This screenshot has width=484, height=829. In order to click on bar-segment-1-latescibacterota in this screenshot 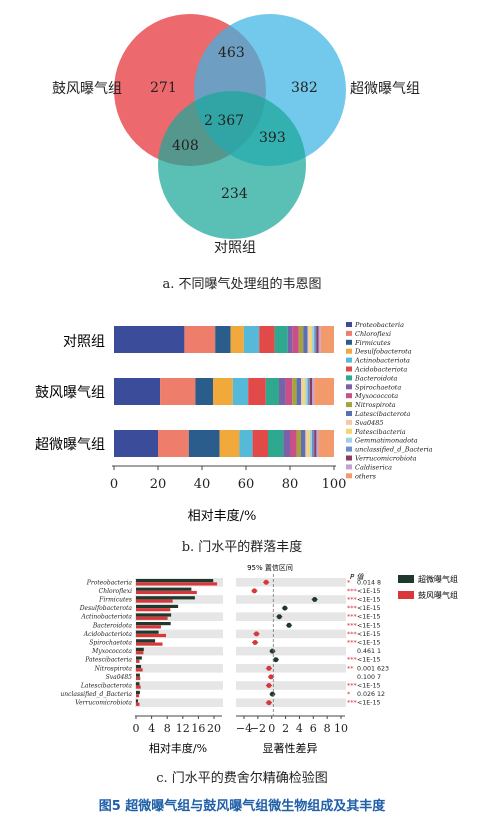, I will do `click(298, 391)`.